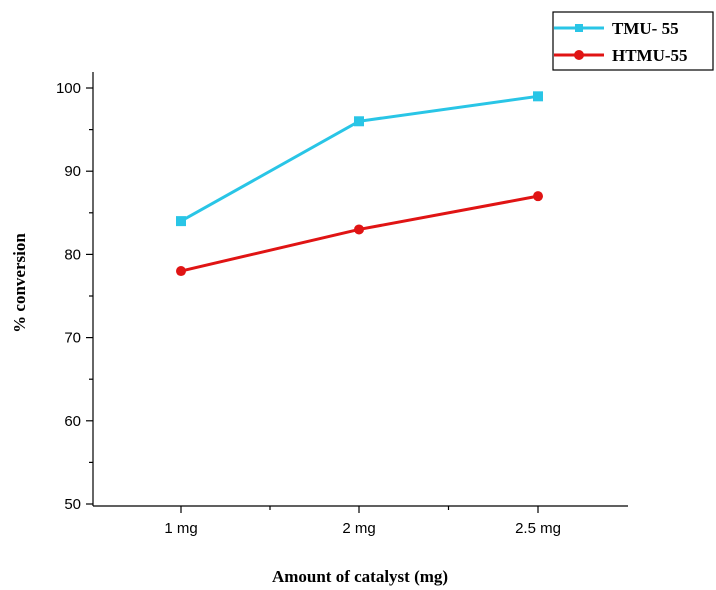 The width and height of the screenshot is (716, 590). Describe the element at coordinates (650, 55) in the screenshot. I see `legend-label-1: HTMU-55` at that location.